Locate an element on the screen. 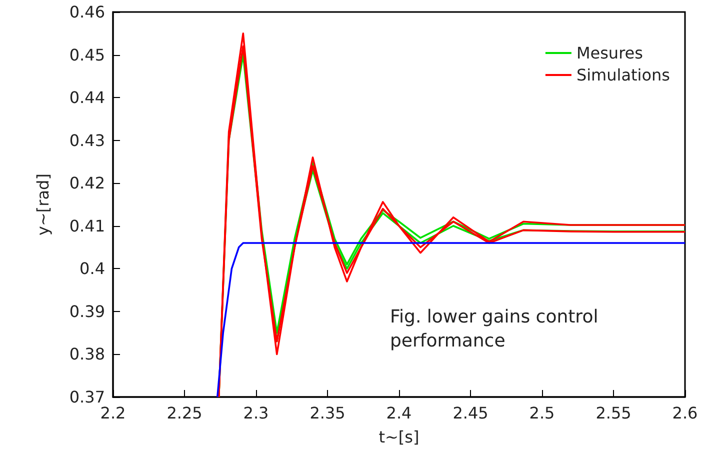 Image resolution: width=715 pixels, height=467 pixels. x-tick-label: 2.55 is located at coordinates (614, 413).